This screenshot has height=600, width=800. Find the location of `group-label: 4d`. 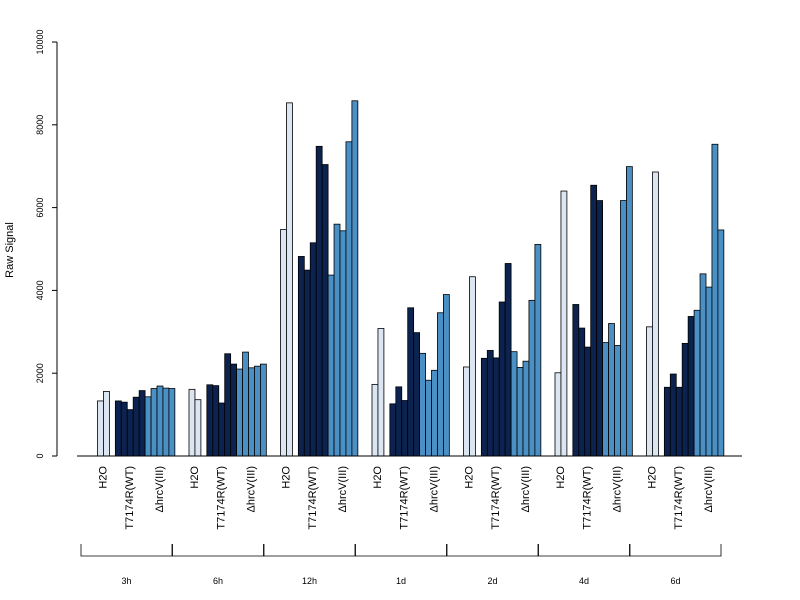

group-label: 4d is located at coordinates (584, 581).